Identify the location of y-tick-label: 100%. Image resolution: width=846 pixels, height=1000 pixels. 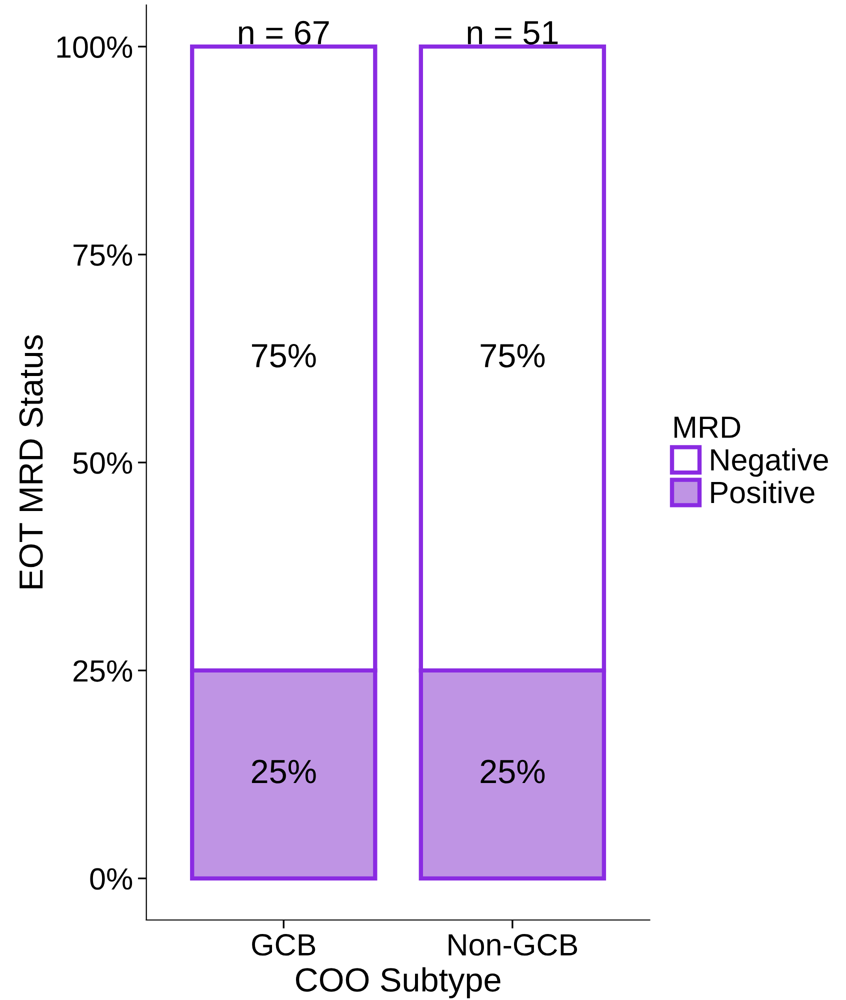
(94, 47).